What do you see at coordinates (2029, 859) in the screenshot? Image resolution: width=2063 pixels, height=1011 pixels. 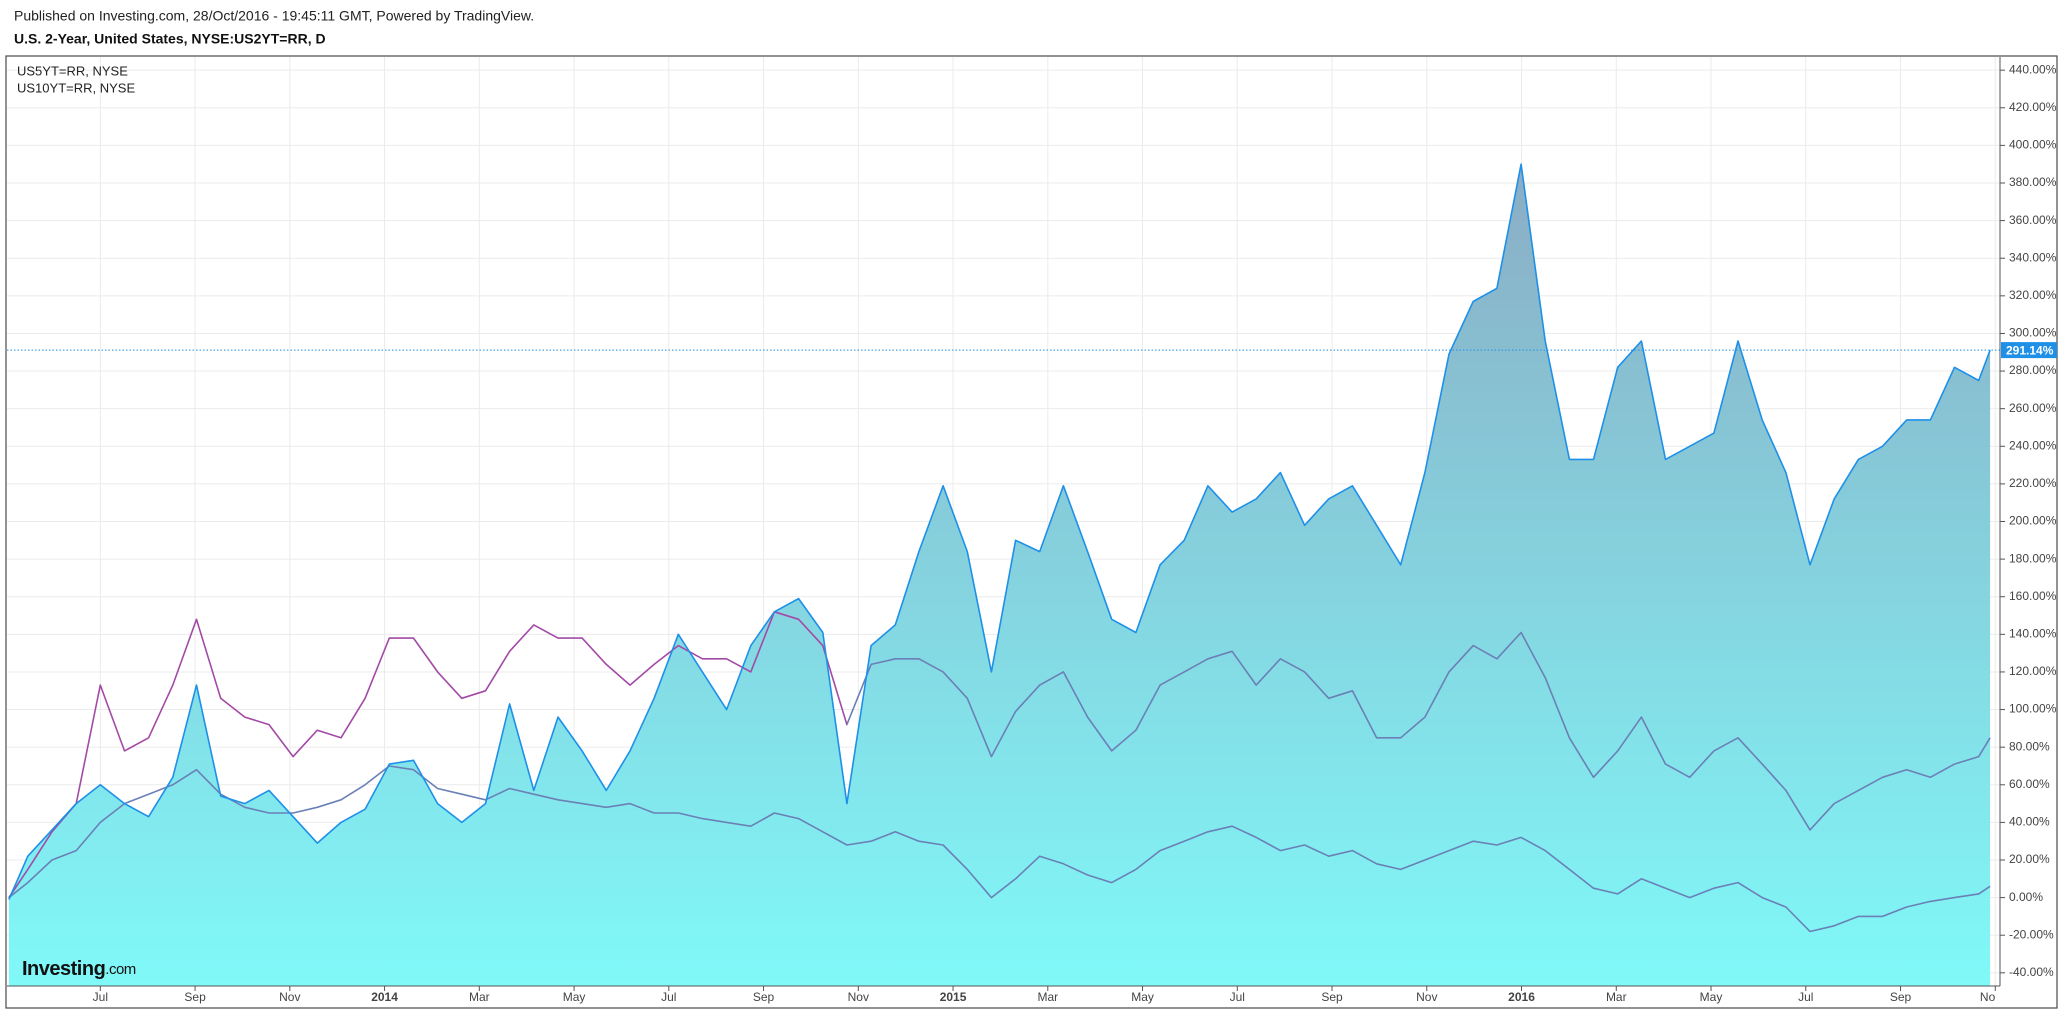 I see `y-tick-label: 20.00%` at bounding box center [2029, 859].